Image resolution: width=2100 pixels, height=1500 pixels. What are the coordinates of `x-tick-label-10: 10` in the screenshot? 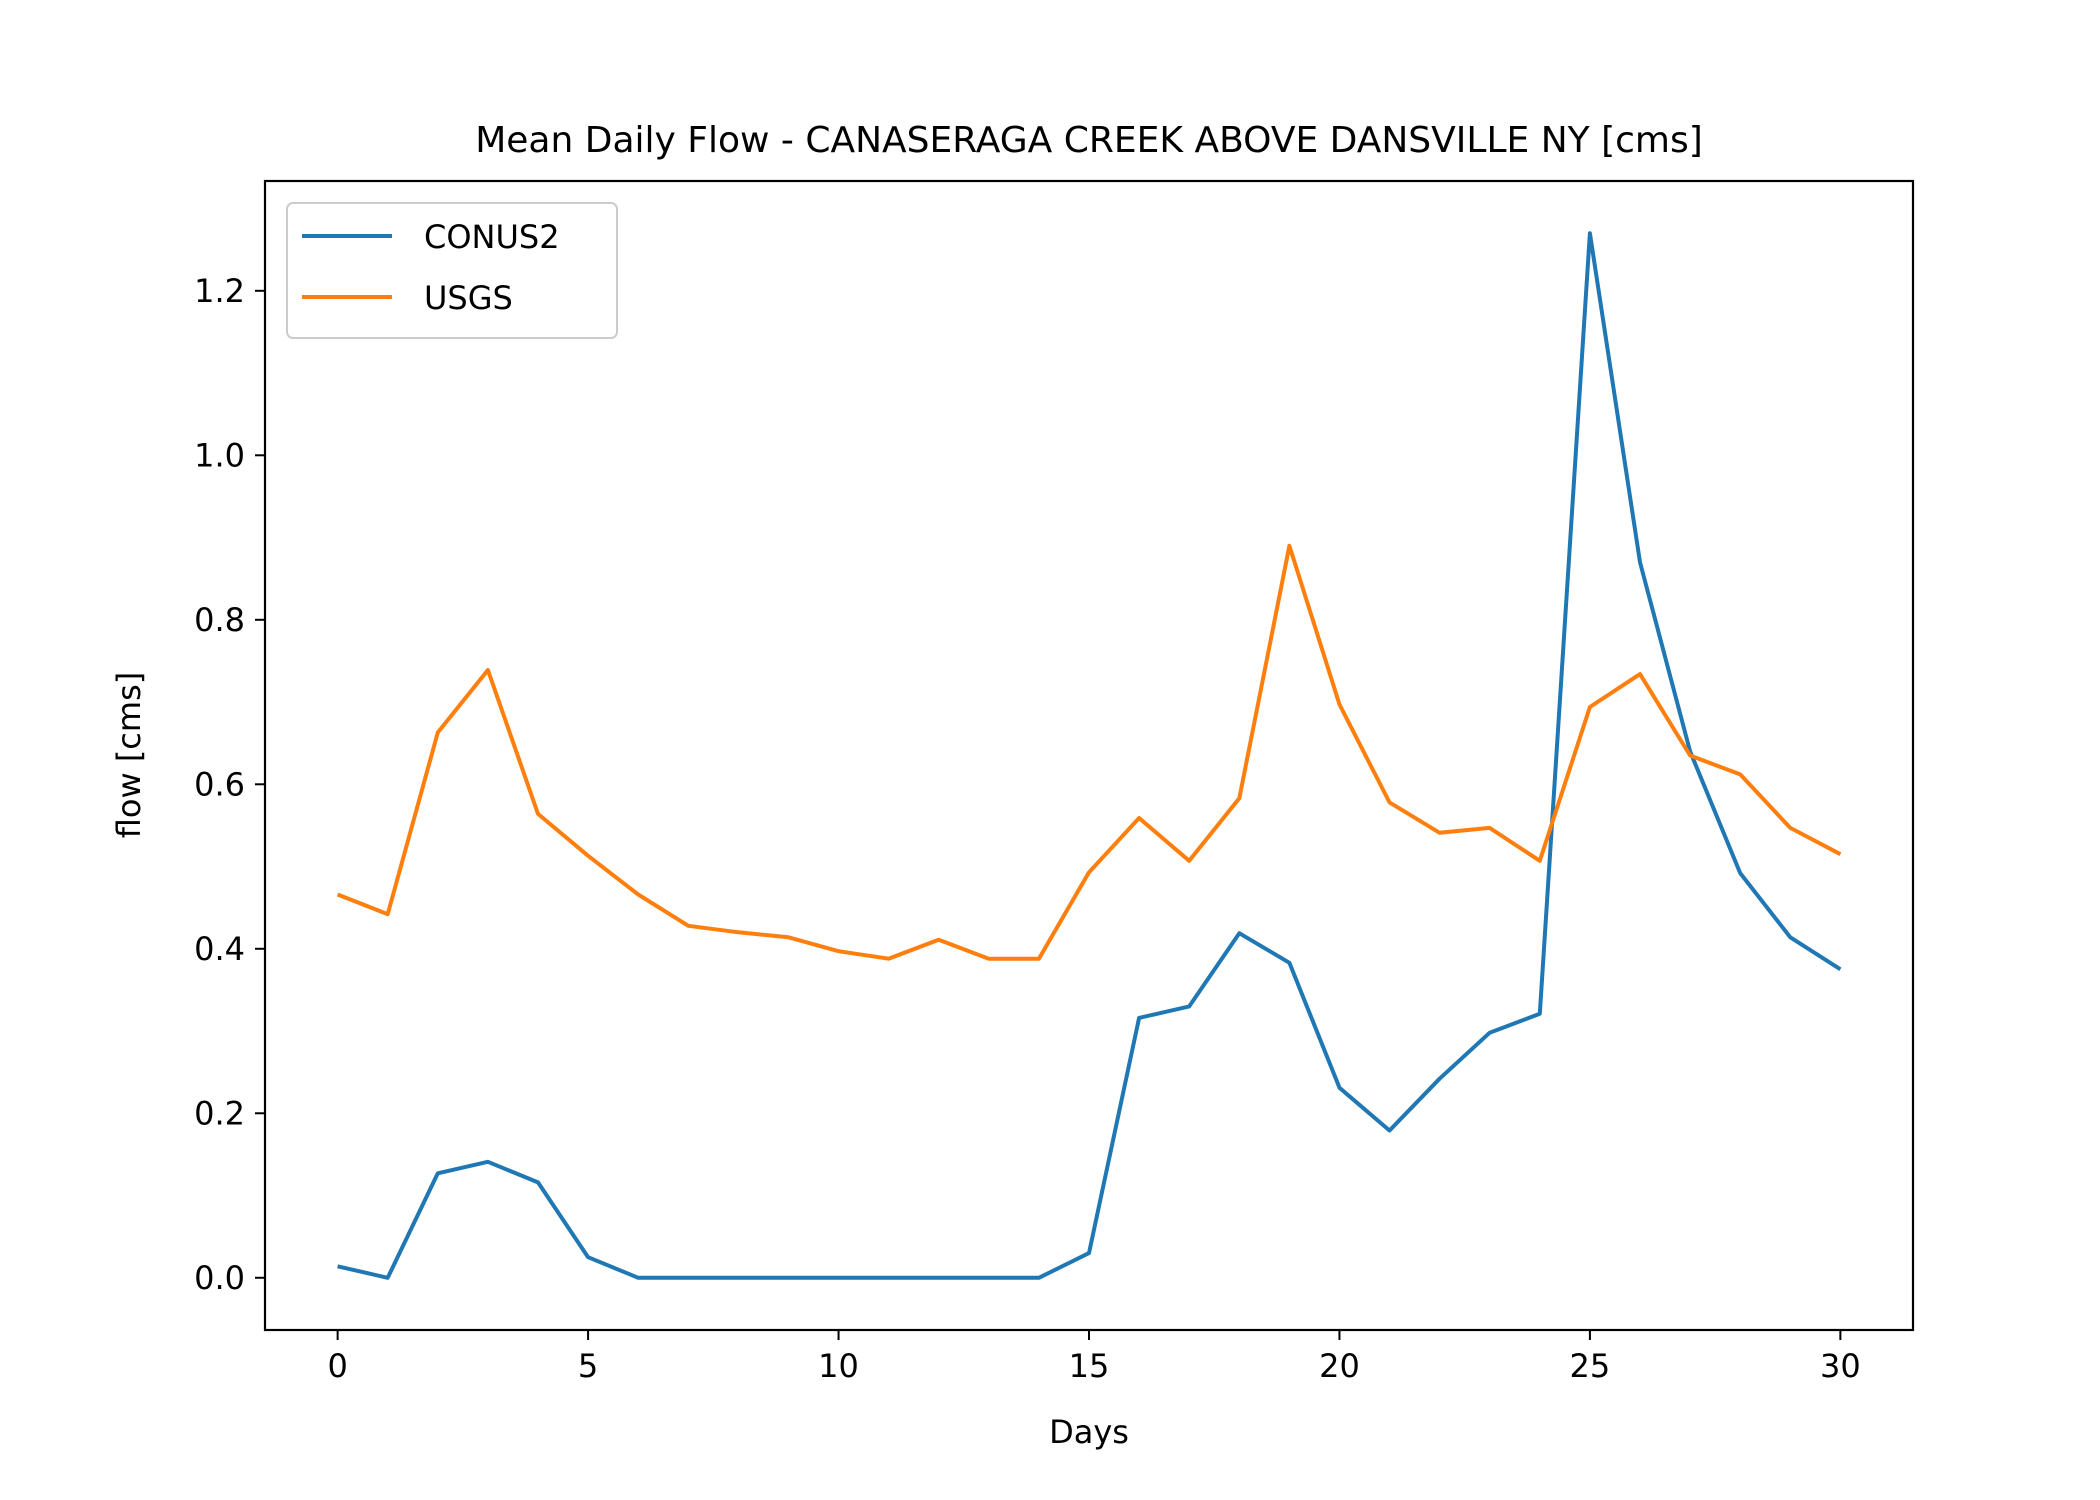 It's located at (838, 1366).